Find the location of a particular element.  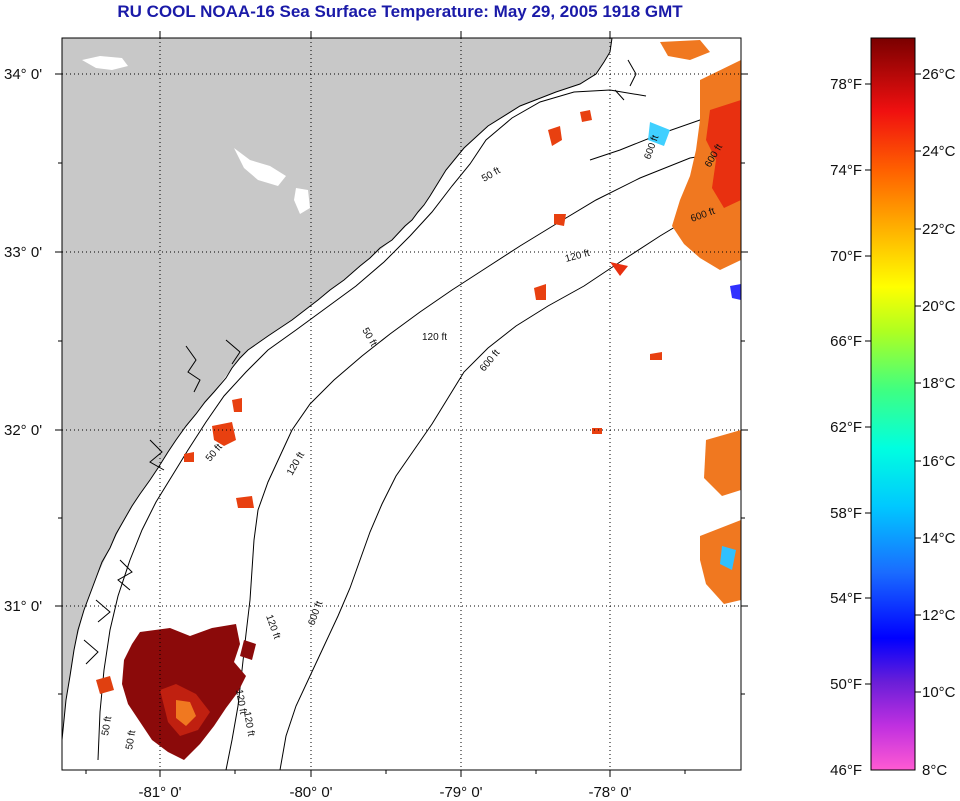

lon-label: -80° 0' is located at coordinates (310, 792).